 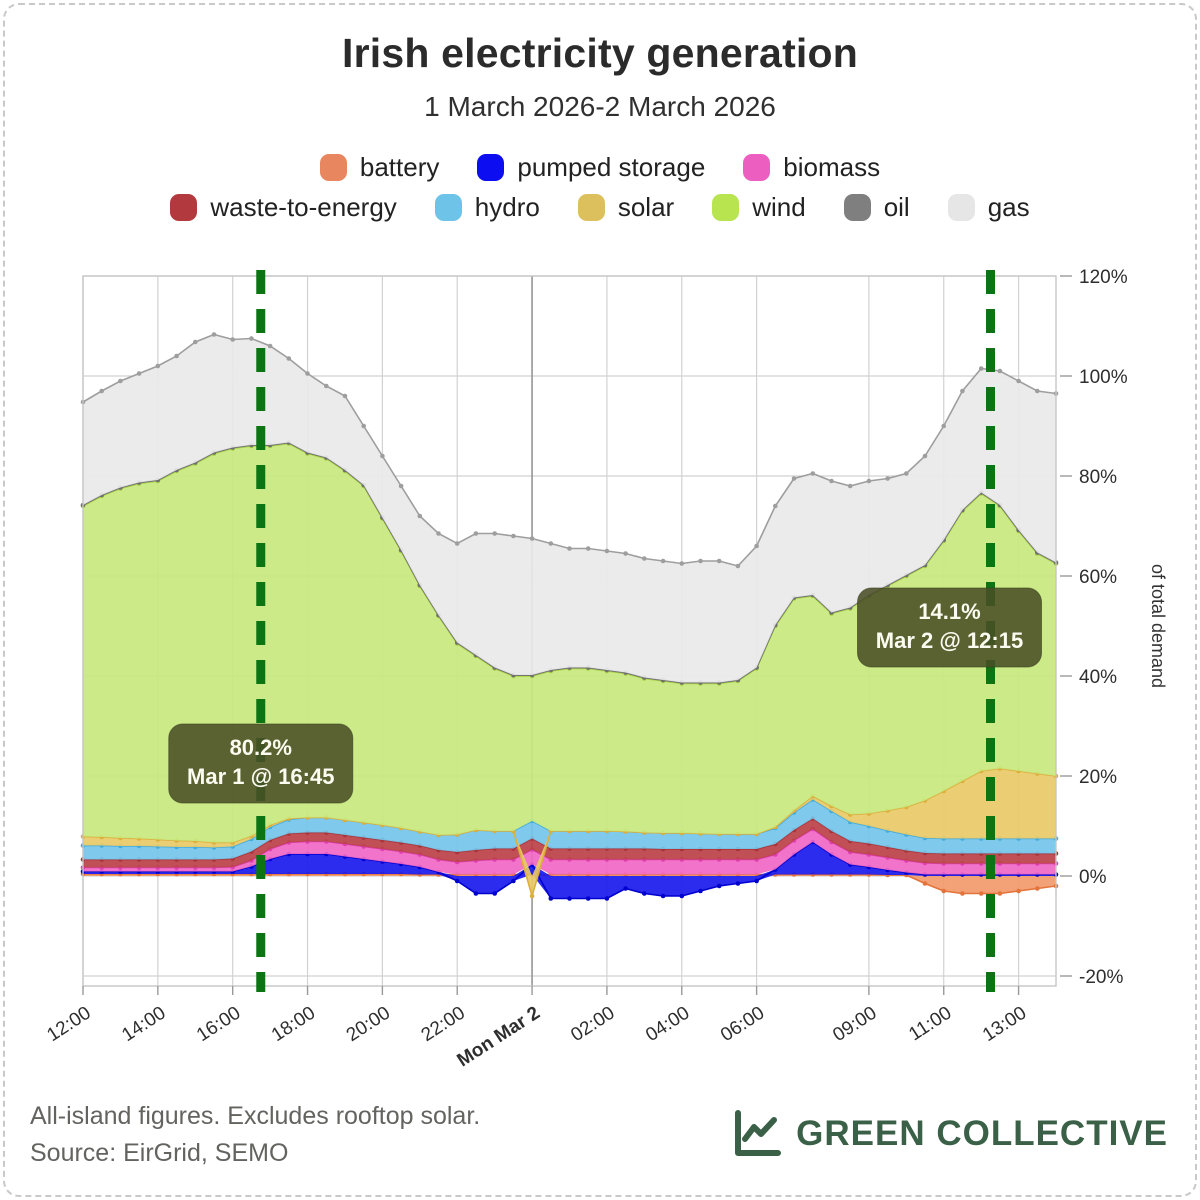 I want to click on y-tick-label: 60%, so click(x=1098, y=577).